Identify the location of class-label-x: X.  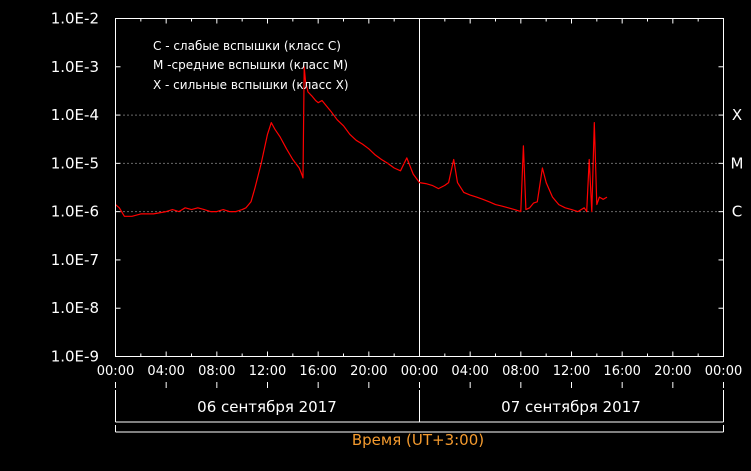
(737, 115).